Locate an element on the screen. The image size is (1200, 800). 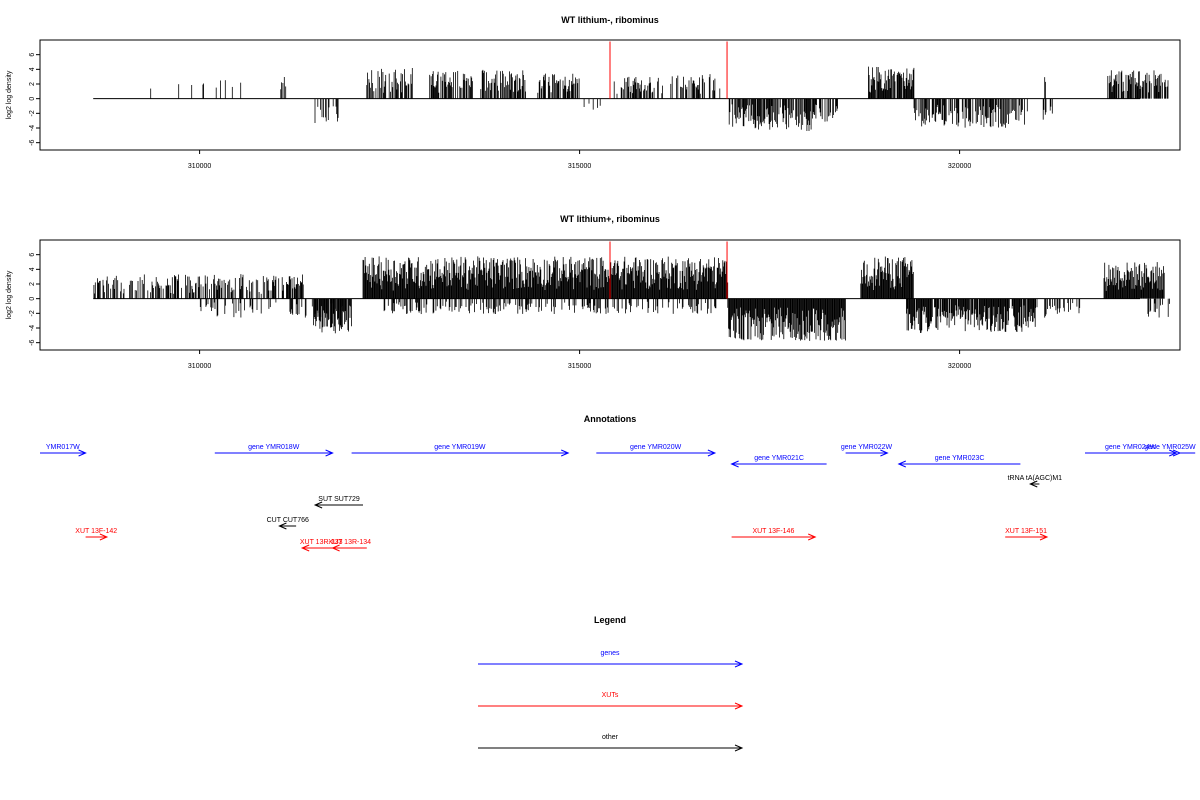
chart-title: WT lithium+, ribominus is located at coordinates (610, 219).